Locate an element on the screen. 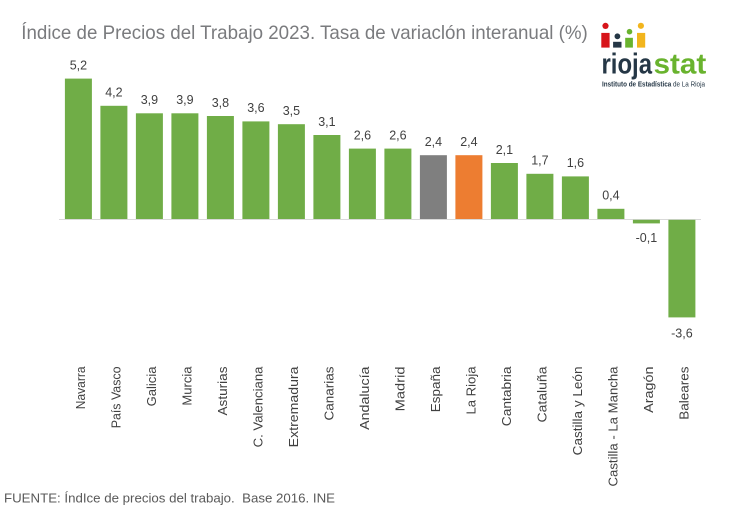 This screenshot has width=750, height=518. svg-text: 3,8 is located at coordinates (220, 103).